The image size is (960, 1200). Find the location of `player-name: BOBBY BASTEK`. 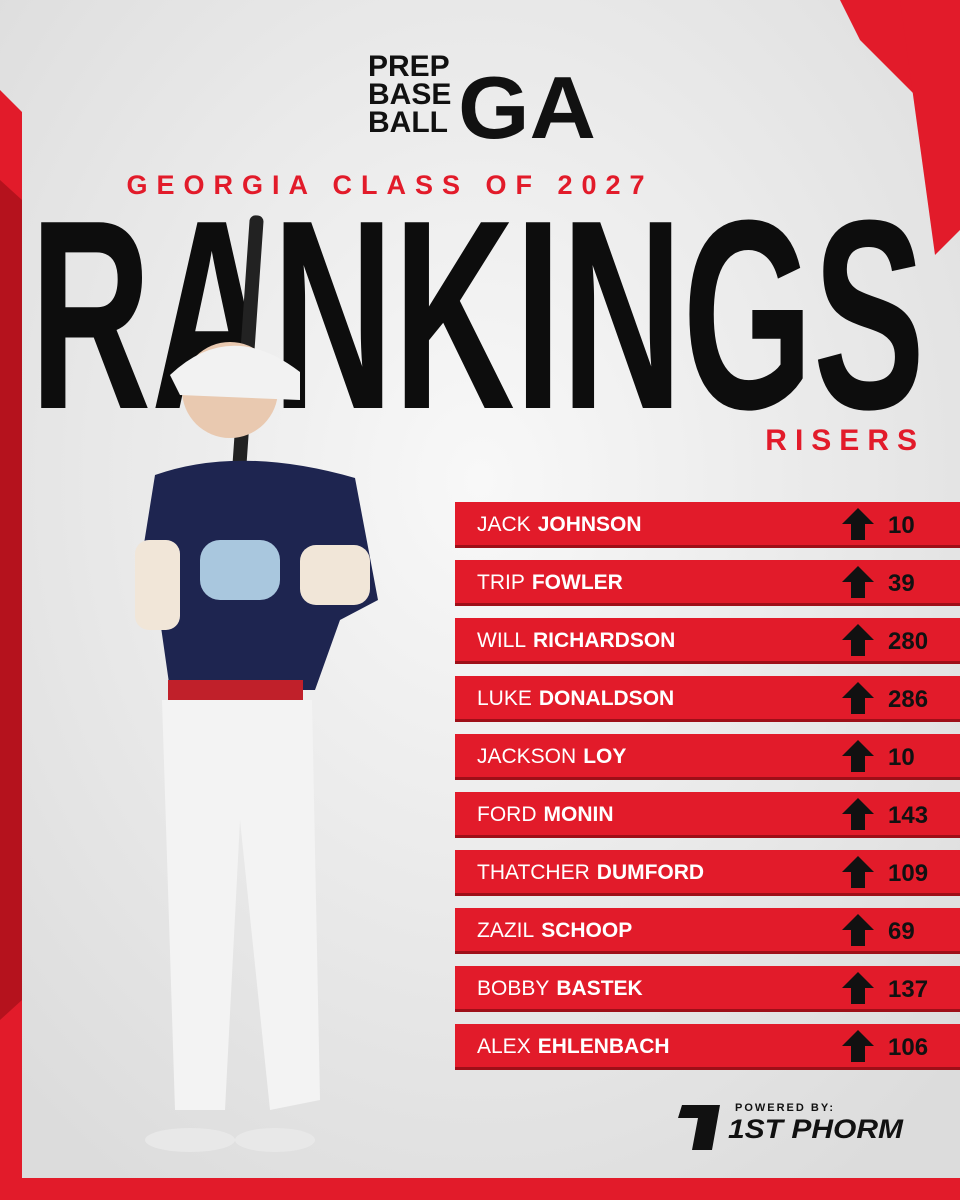

player-name: BOBBY BASTEK is located at coordinates (560, 988).